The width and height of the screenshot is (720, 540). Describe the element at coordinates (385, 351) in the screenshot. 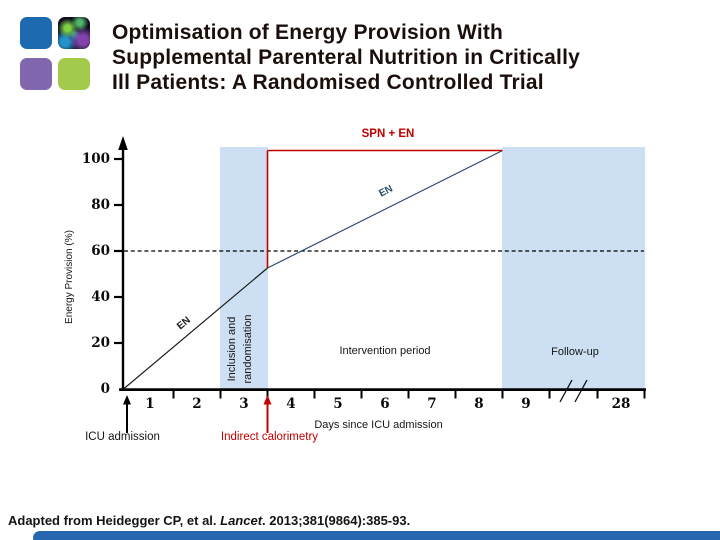

I see `intervention-period-label: Intervention period` at that location.